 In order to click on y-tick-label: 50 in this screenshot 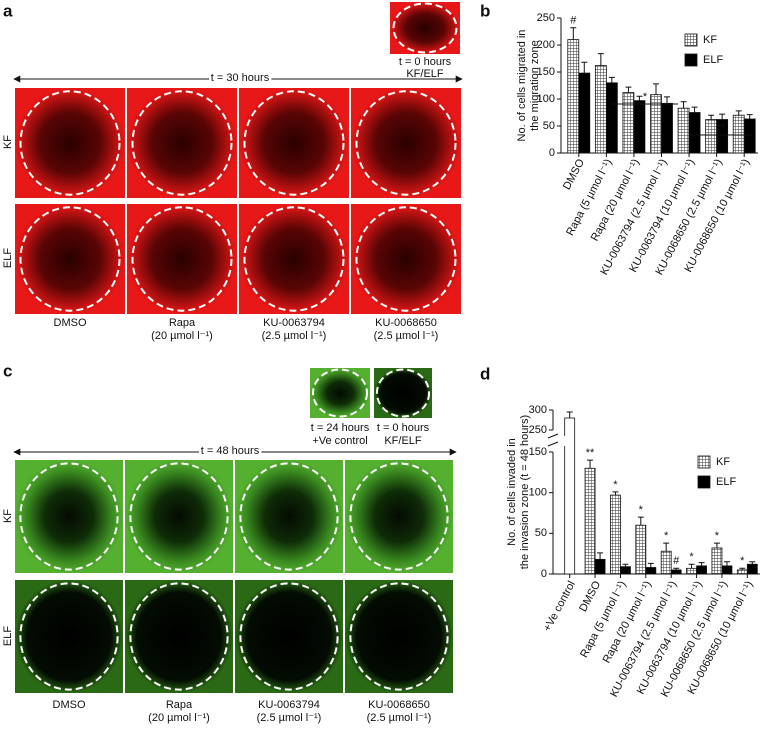, I will do `click(549, 126)`.